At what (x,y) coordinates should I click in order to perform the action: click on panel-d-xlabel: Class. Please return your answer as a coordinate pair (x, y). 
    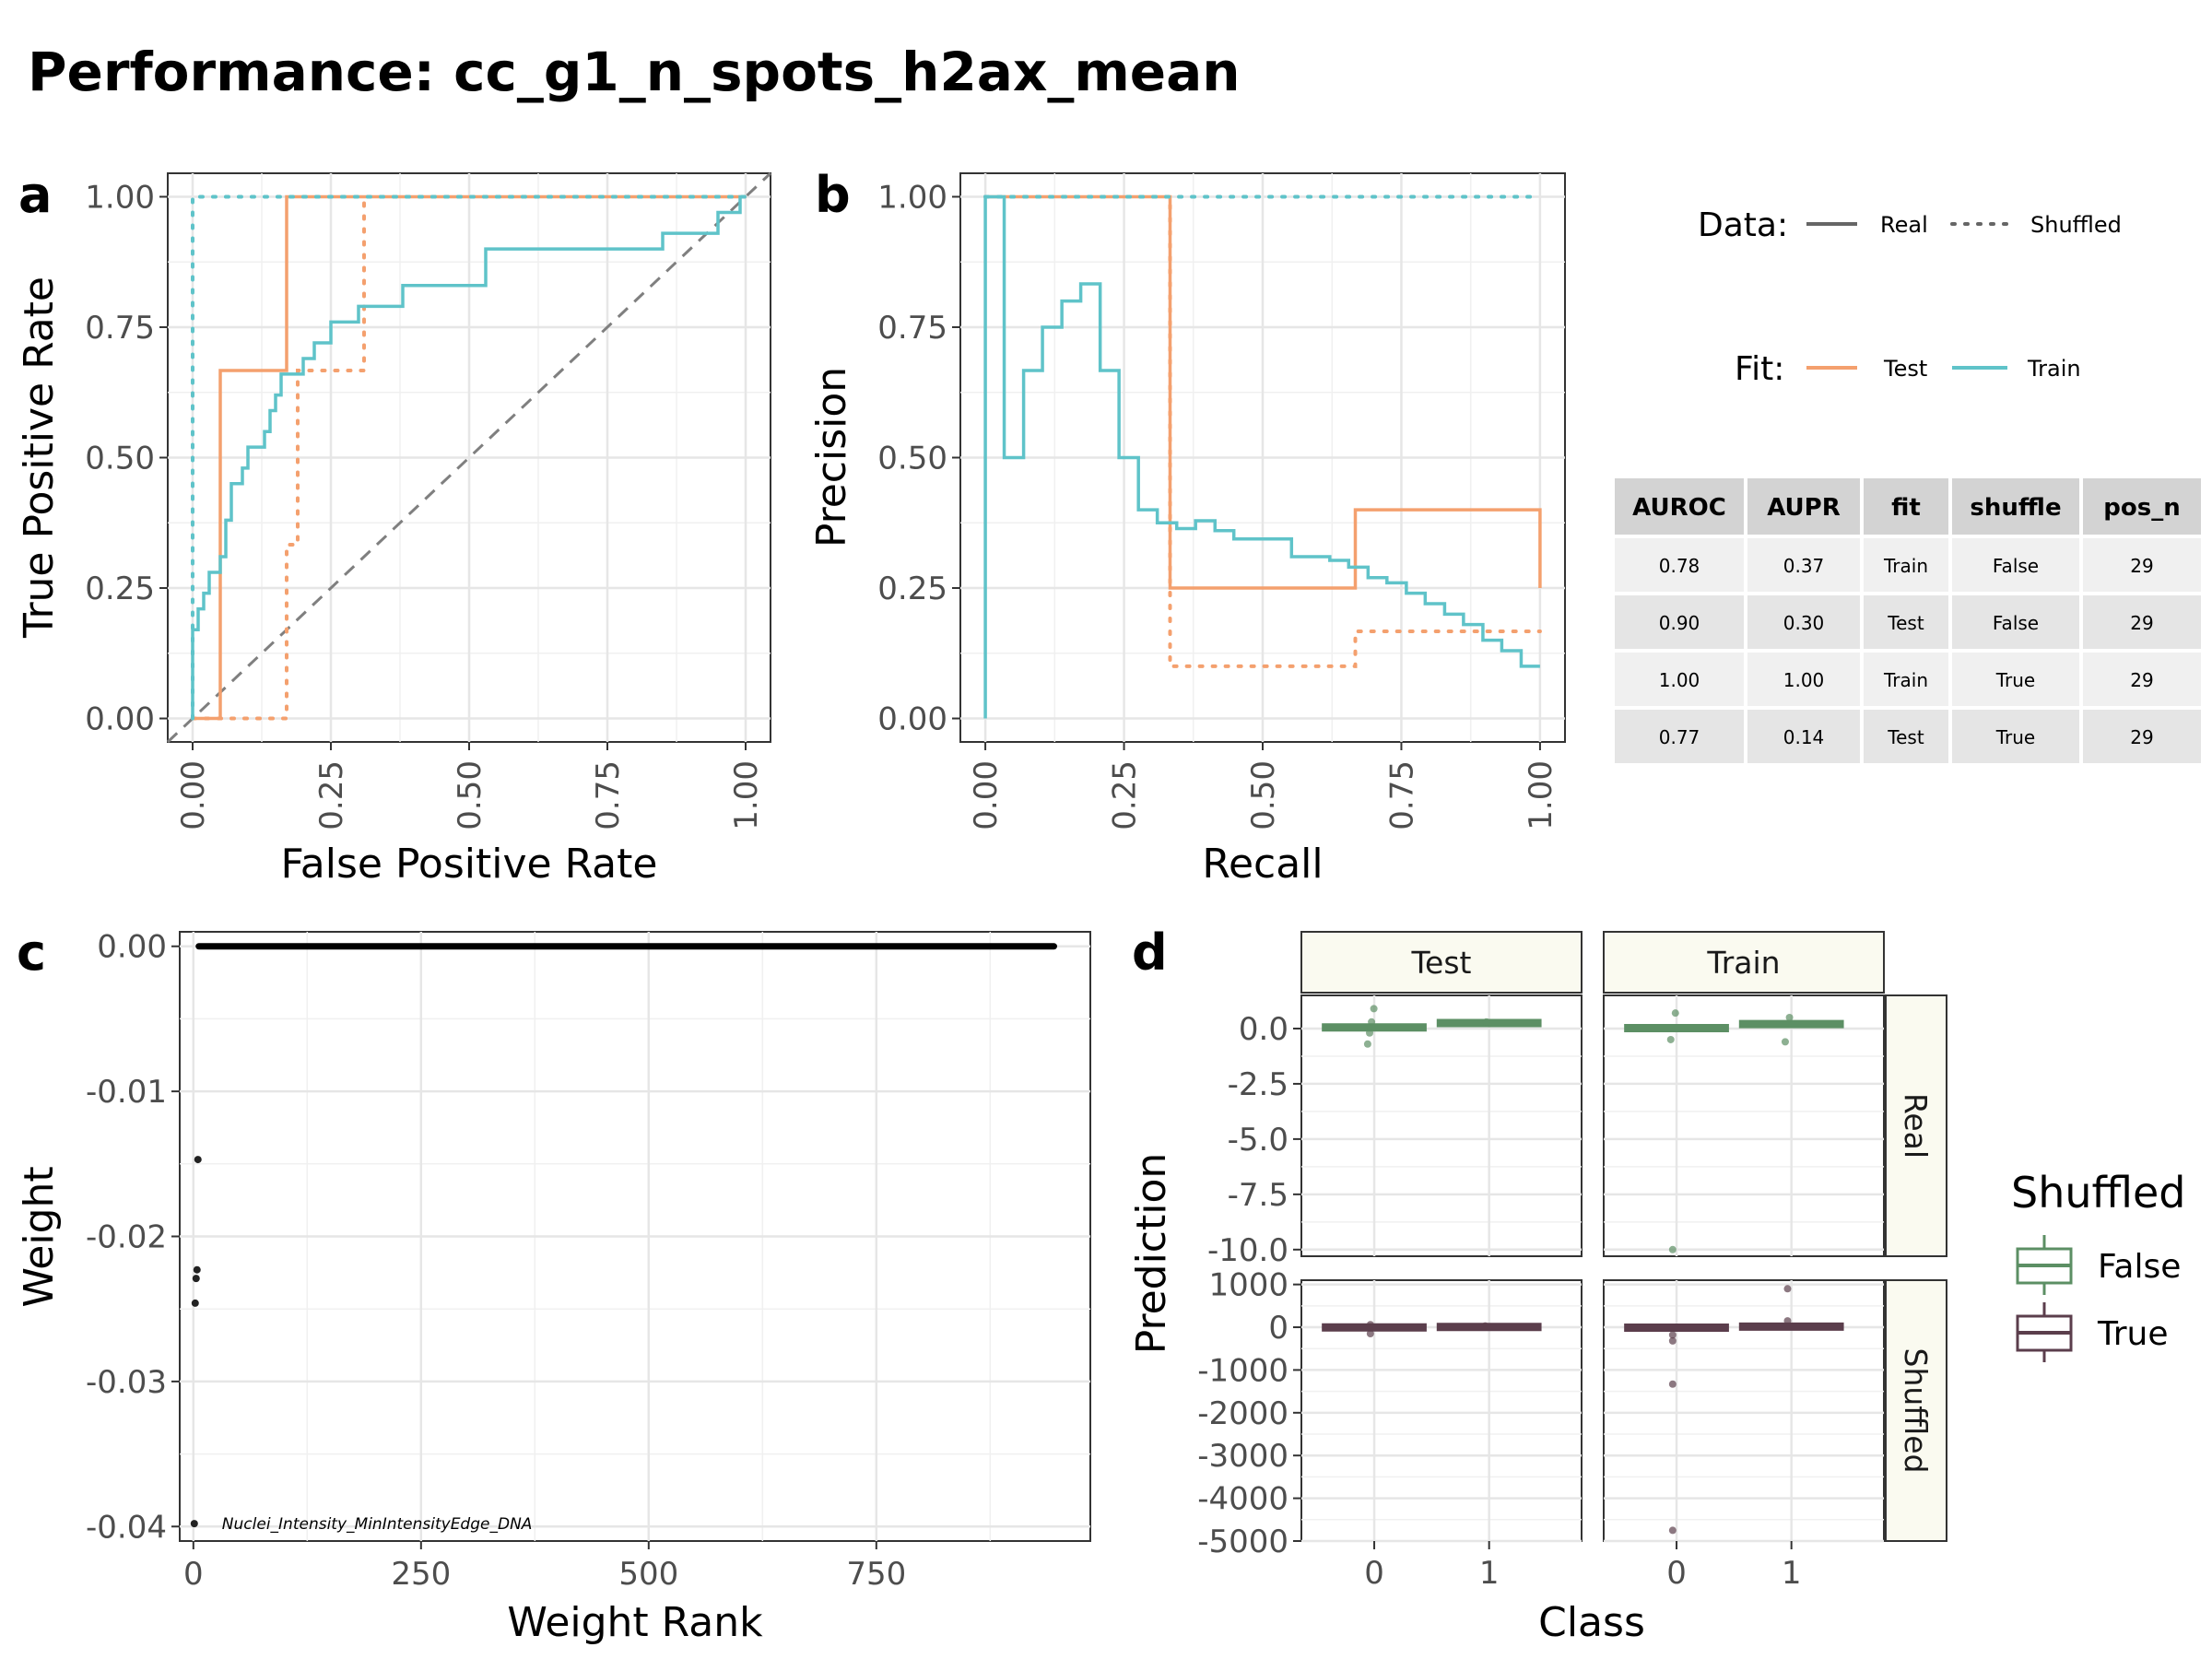
    Looking at the image, I should click on (1591, 1622).